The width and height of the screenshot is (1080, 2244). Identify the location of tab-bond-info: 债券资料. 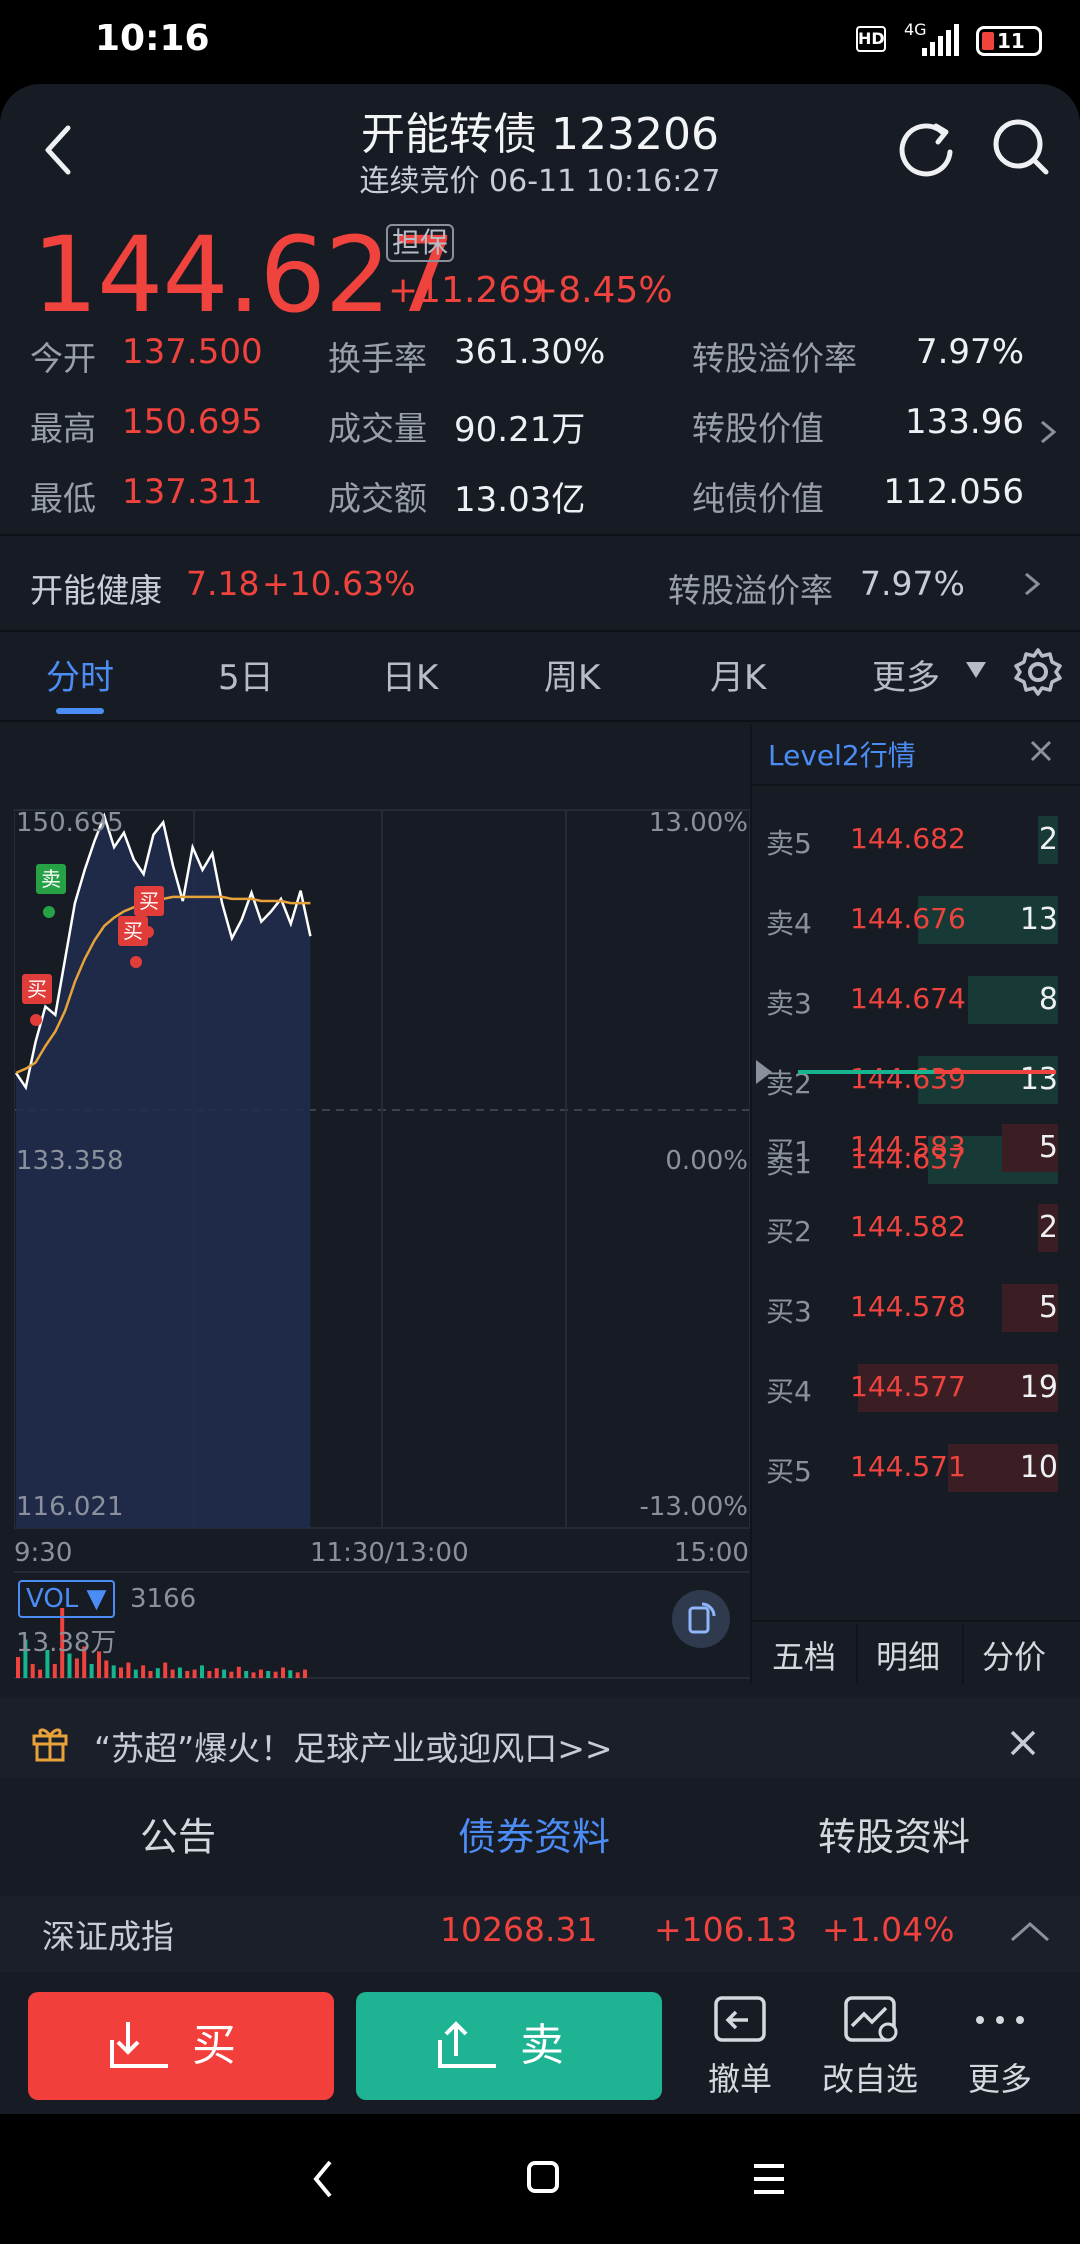
(534, 1837).